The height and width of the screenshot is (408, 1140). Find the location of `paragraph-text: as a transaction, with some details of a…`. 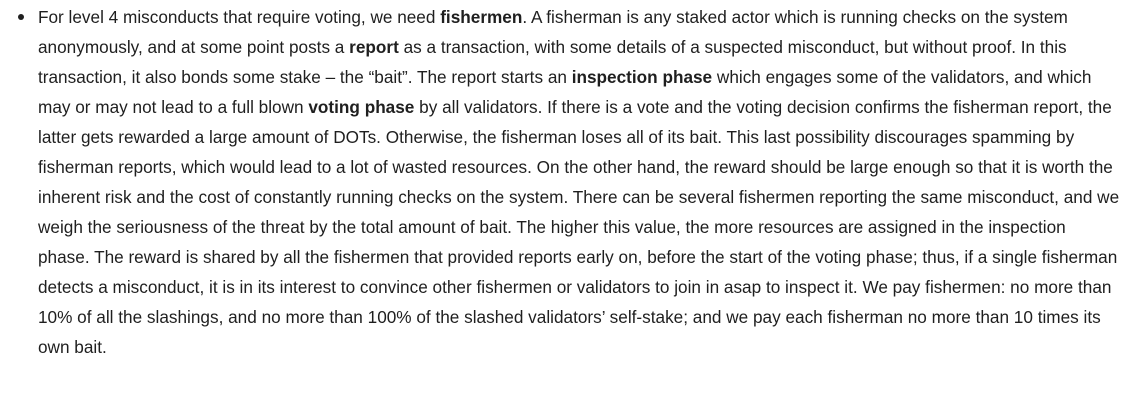

paragraph-text: as a transaction, with some details of a… is located at coordinates (552, 62).